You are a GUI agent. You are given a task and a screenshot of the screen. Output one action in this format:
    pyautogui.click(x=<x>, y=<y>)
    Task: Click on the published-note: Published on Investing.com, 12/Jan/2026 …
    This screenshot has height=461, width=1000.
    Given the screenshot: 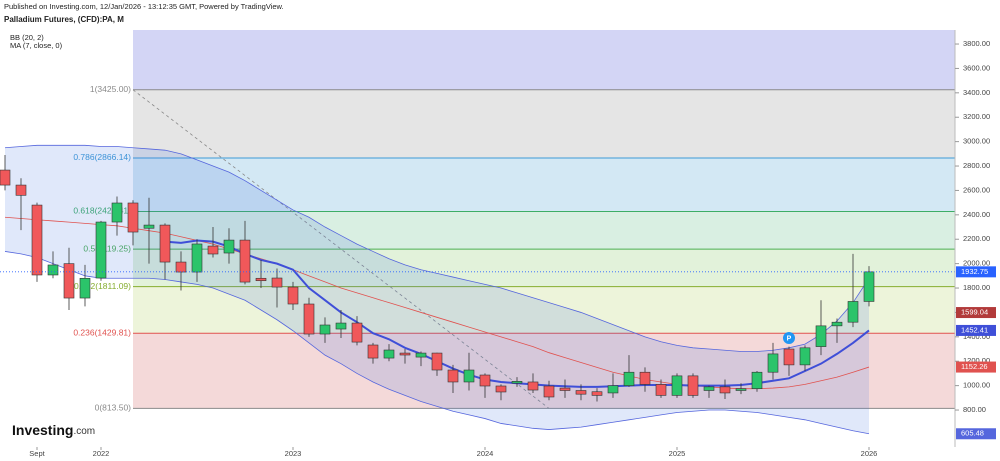 What is the action you would take?
    pyautogui.click(x=144, y=6)
    